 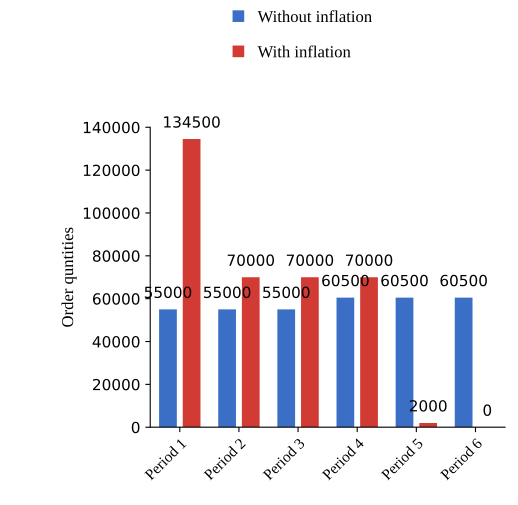 I want to click on y-tick-label: 120000, so click(x=112, y=170).